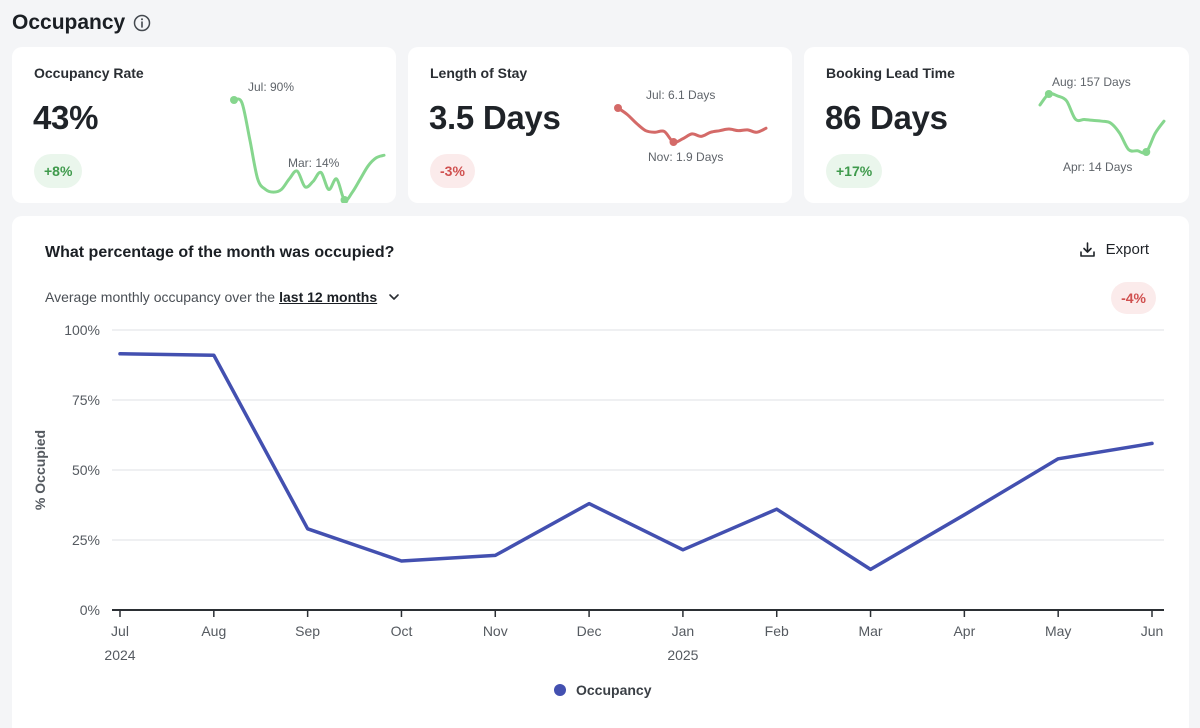  What do you see at coordinates (142, 23) in the screenshot?
I see `info-icon` at bounding box center [142, 23].